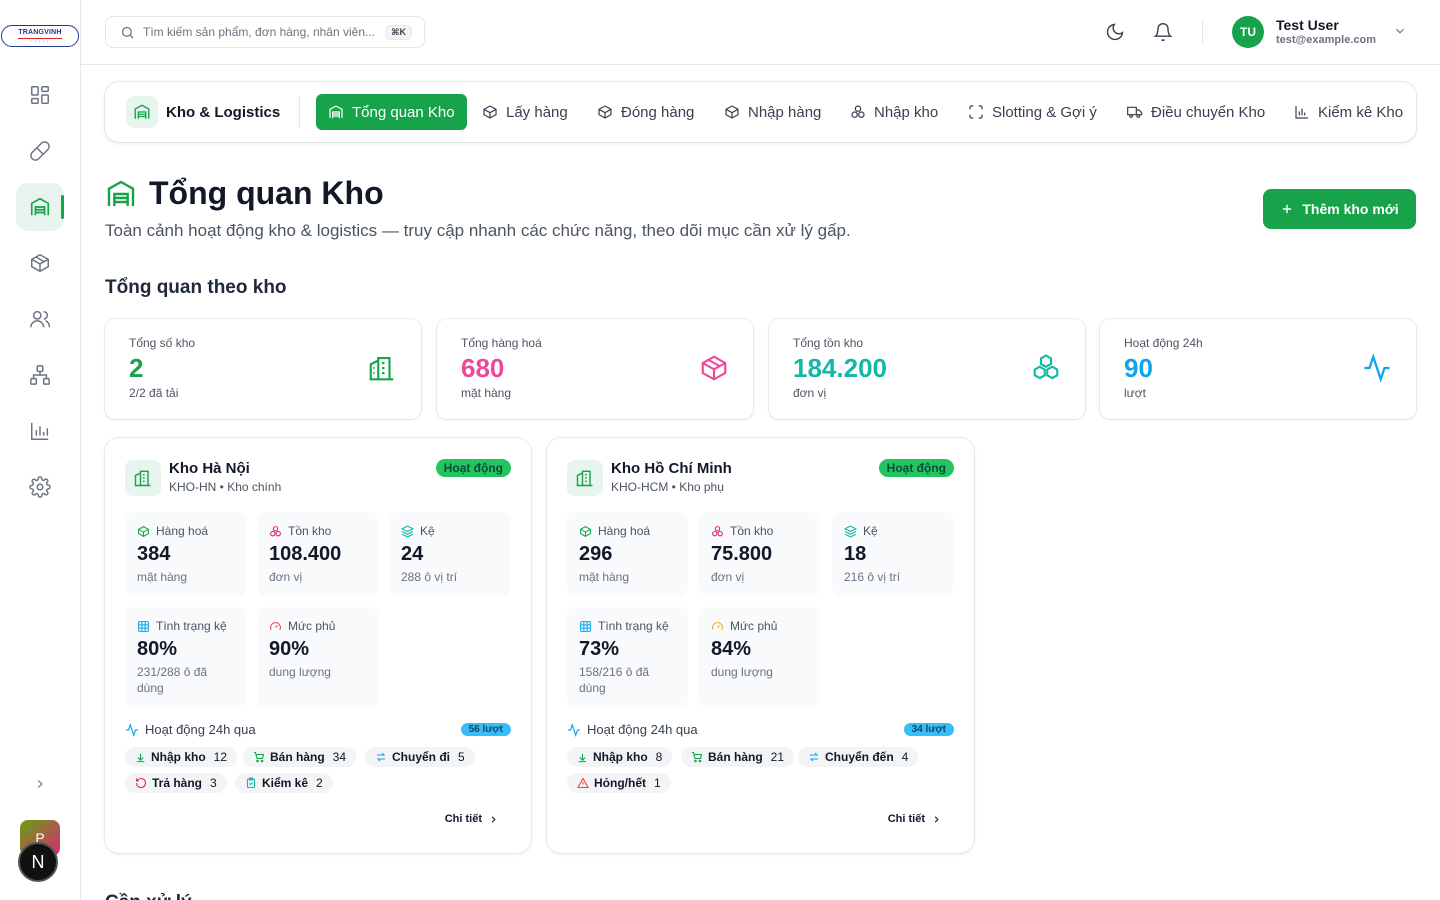  Describe the element at coordinates (894, 112) in the screenshot. I see `tab-nhap-kho: Nhập kho` at that location.